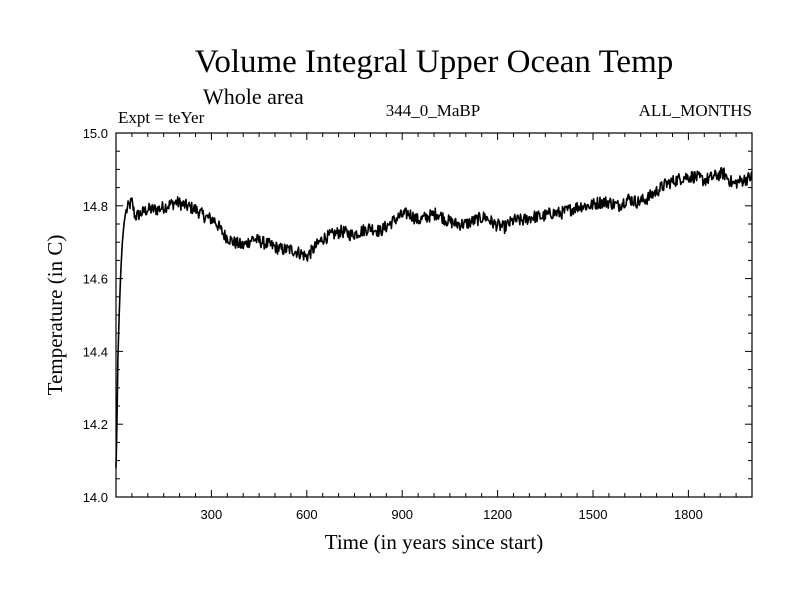 The image size is (800, 600). What do you see at coordinates (307, 514) in the screenshot?
I see `x-tick-label: 600` at bounding box center [307, 514].